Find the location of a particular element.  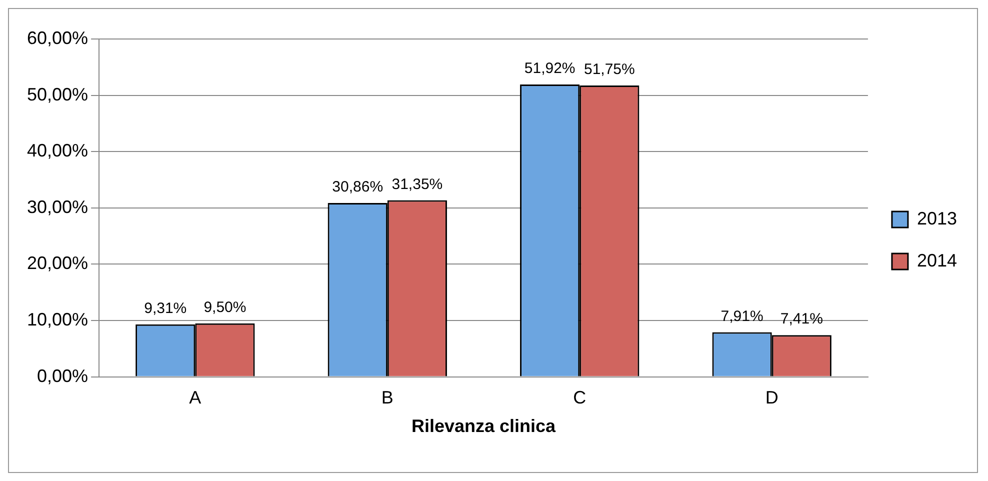

x-tick-label: A is located at coordinates (195, 398).